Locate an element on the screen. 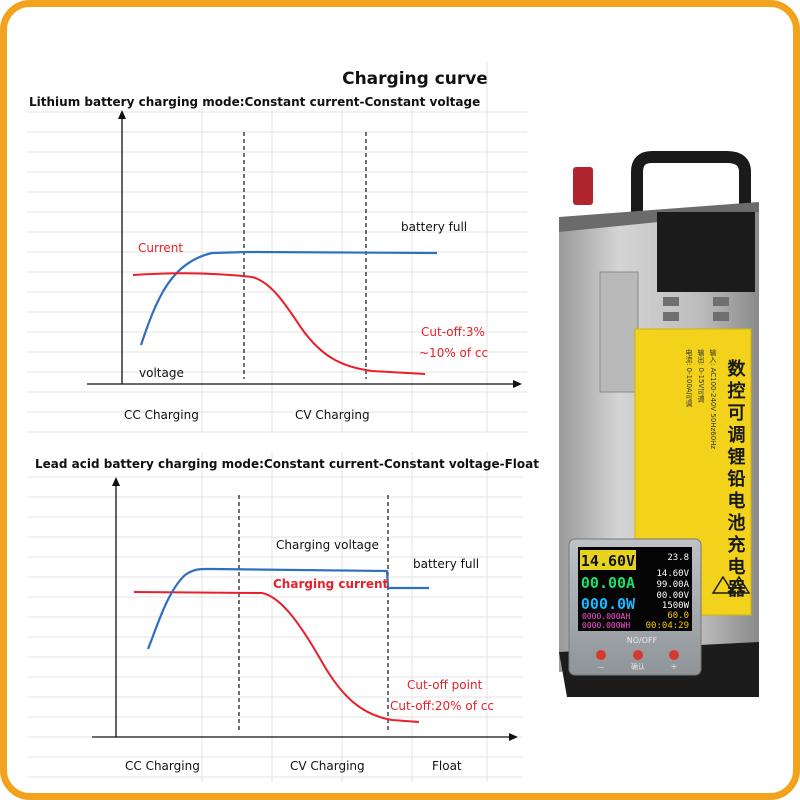 The height and width of the screenshot is (800, 800). lcd-energy: 0000.000WH is located at coordinates (606, 625).